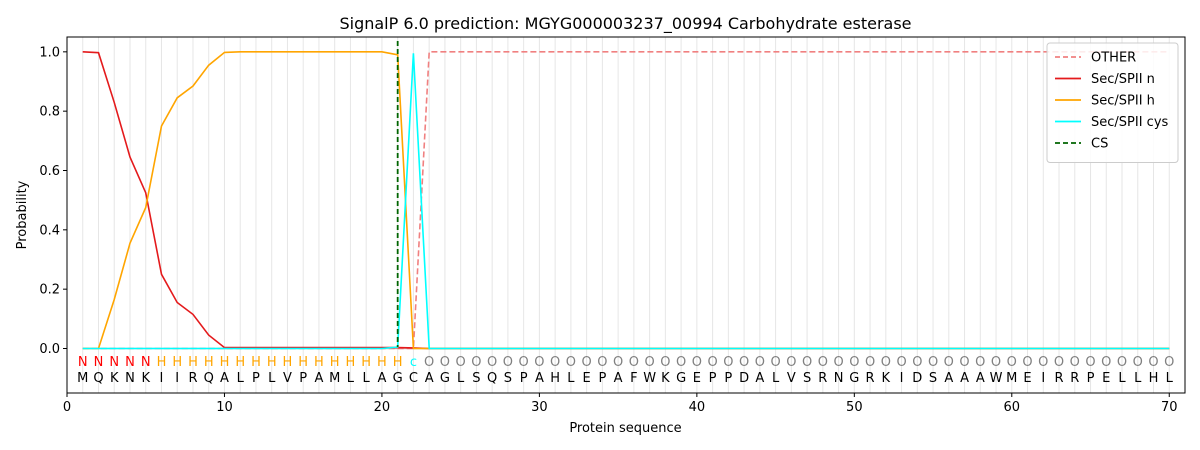 This screenshot has width=1200, height=450. Describe the element at coordinates (625, 428) in the screenshot. I see `x-axis-label: Protein sequence` at that location.